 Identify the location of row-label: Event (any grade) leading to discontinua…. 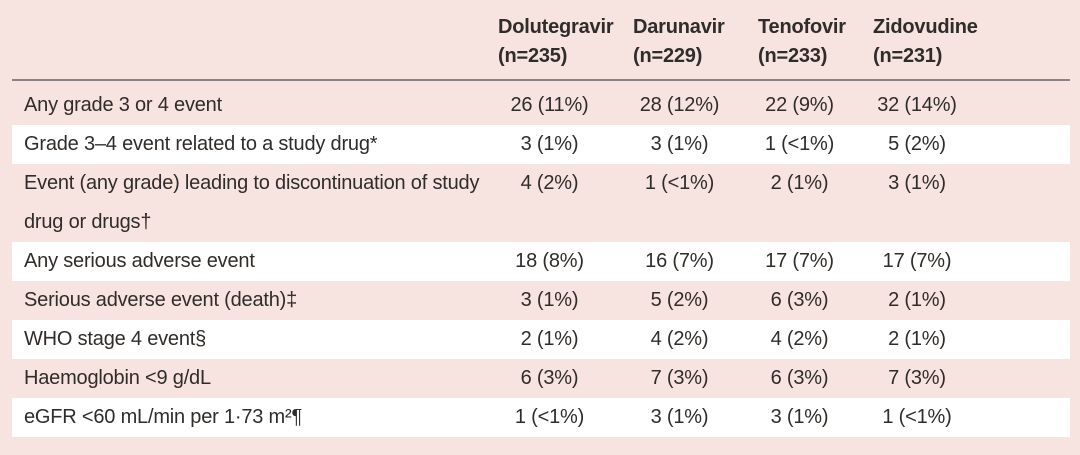
(252, 202).